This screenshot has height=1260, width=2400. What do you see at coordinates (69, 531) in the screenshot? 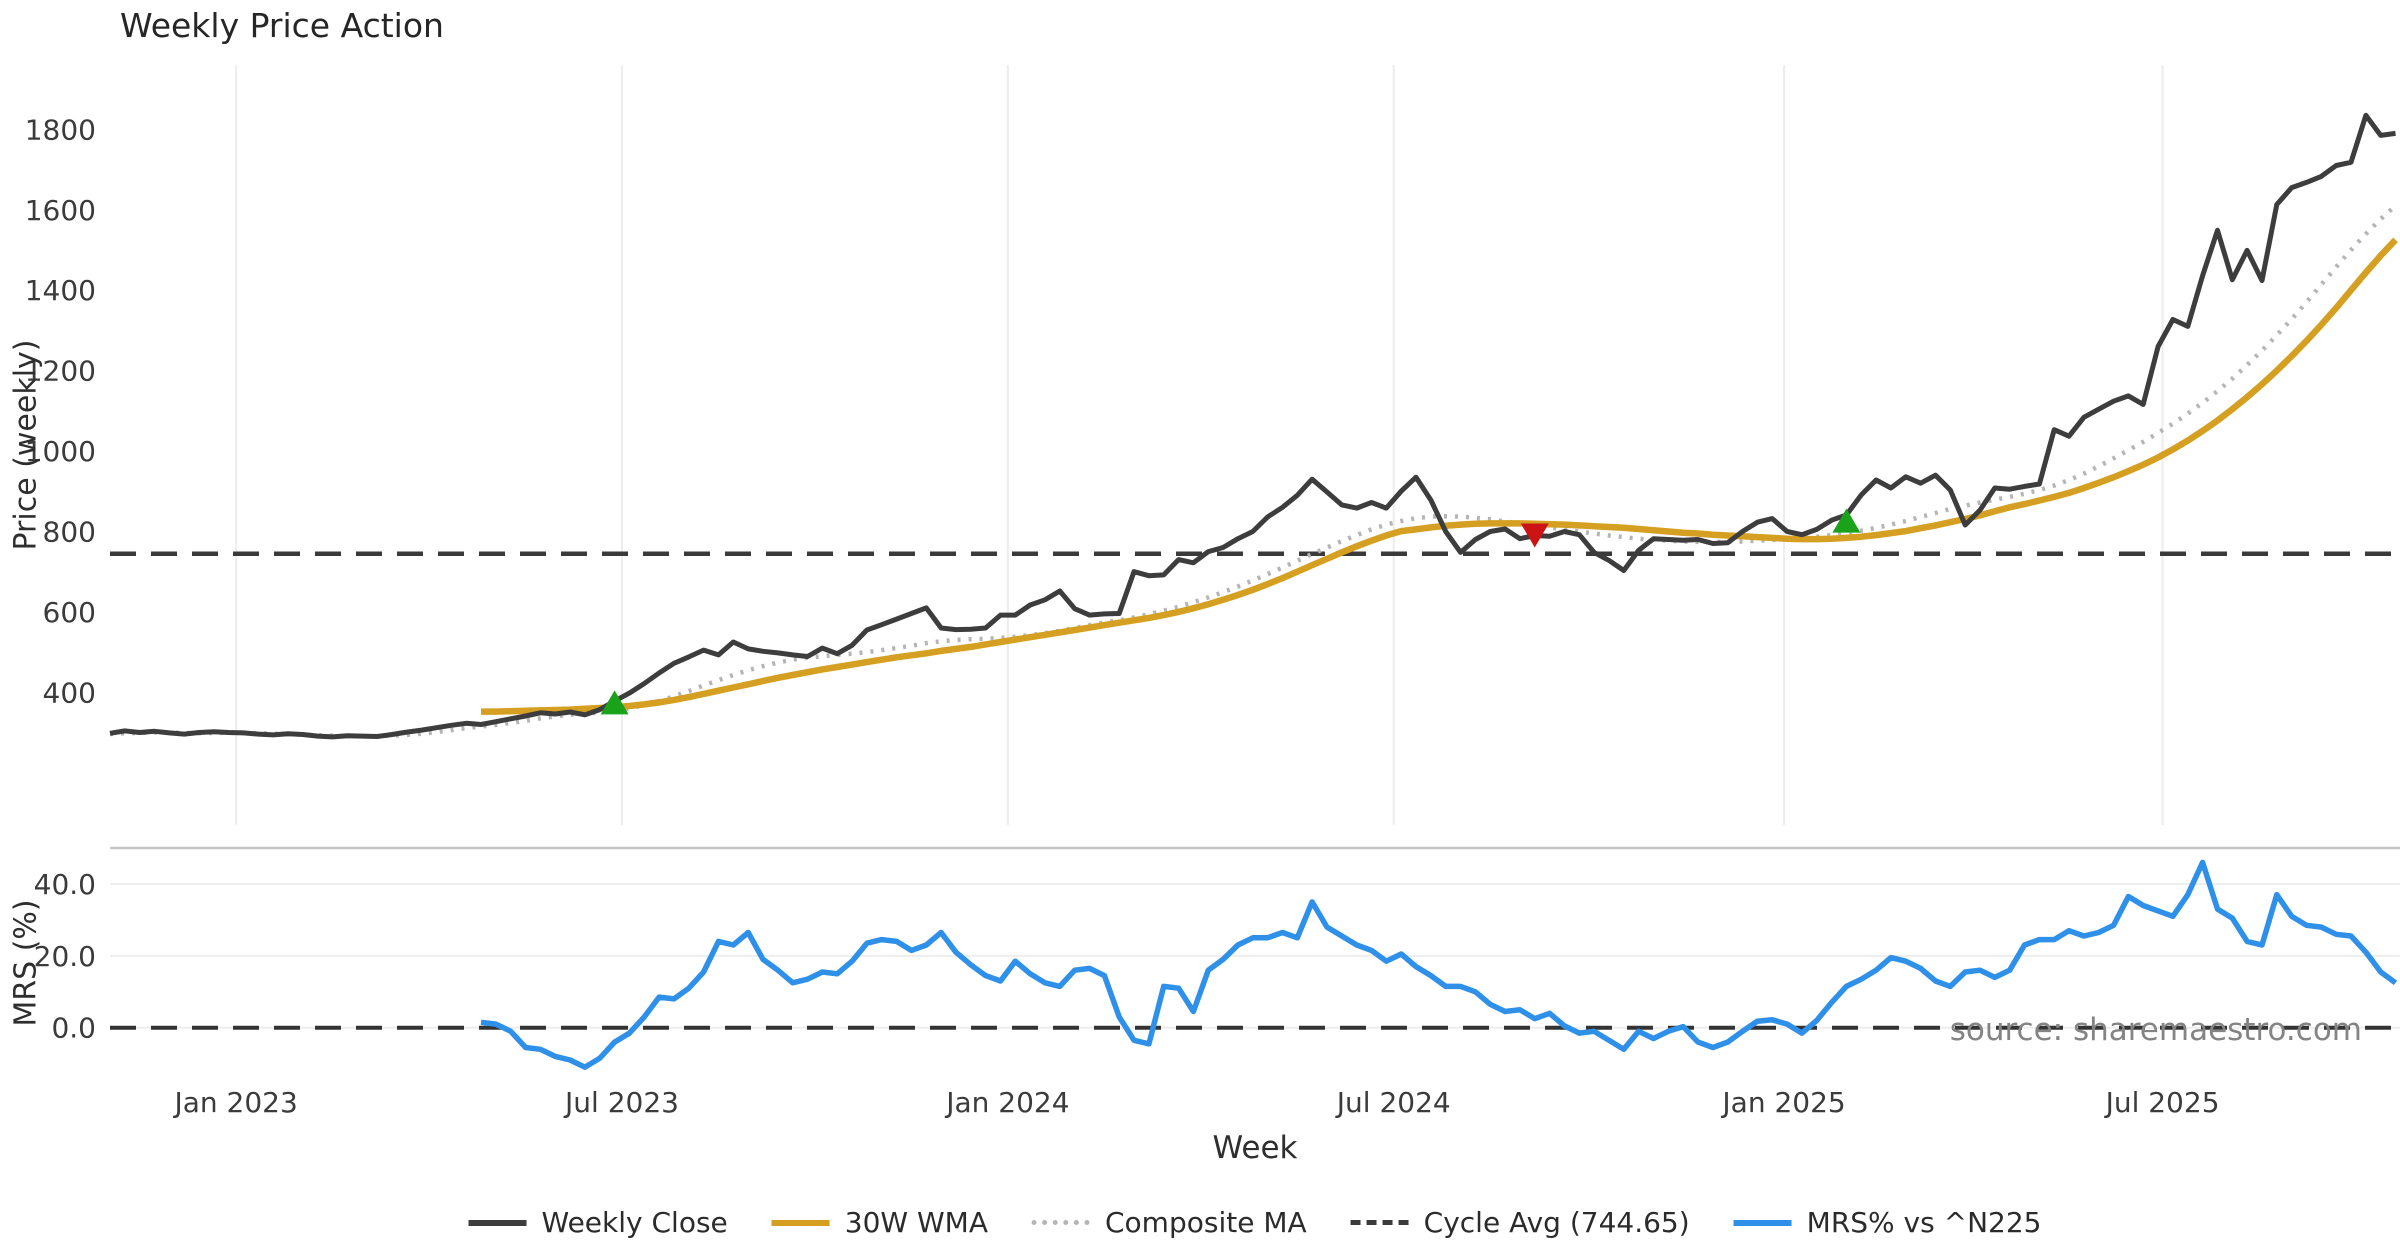
I see `price-ytick-800: 800` at bounding box center [69, 531].